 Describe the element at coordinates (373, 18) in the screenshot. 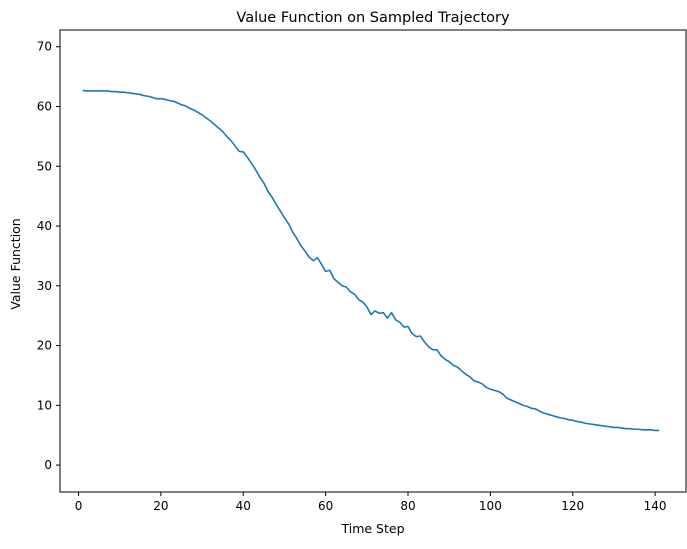

I see `chart-title: Value Function on Sampled Trajectory` at that location.